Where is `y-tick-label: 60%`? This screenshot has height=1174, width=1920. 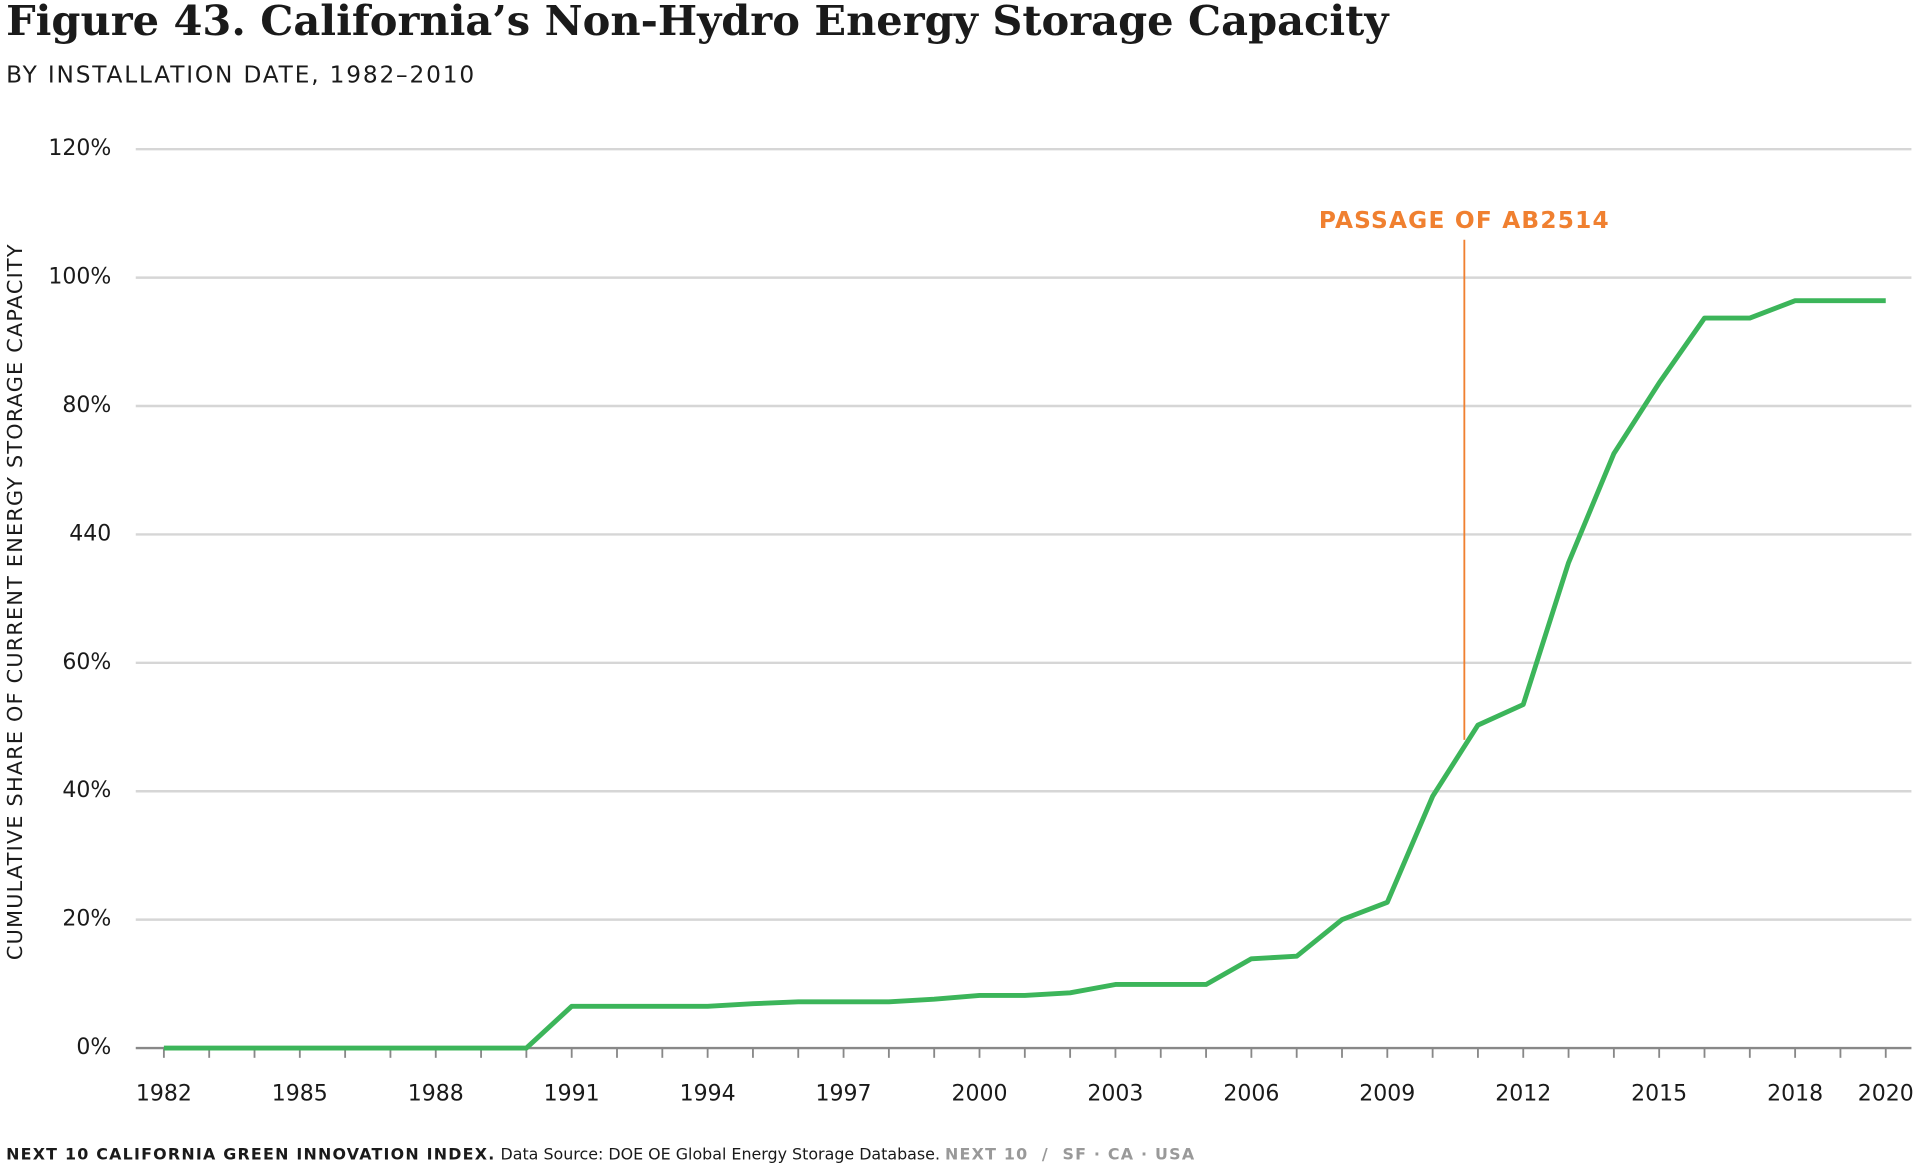 y-tick-label: 60% is located at coordinates (86, 662).